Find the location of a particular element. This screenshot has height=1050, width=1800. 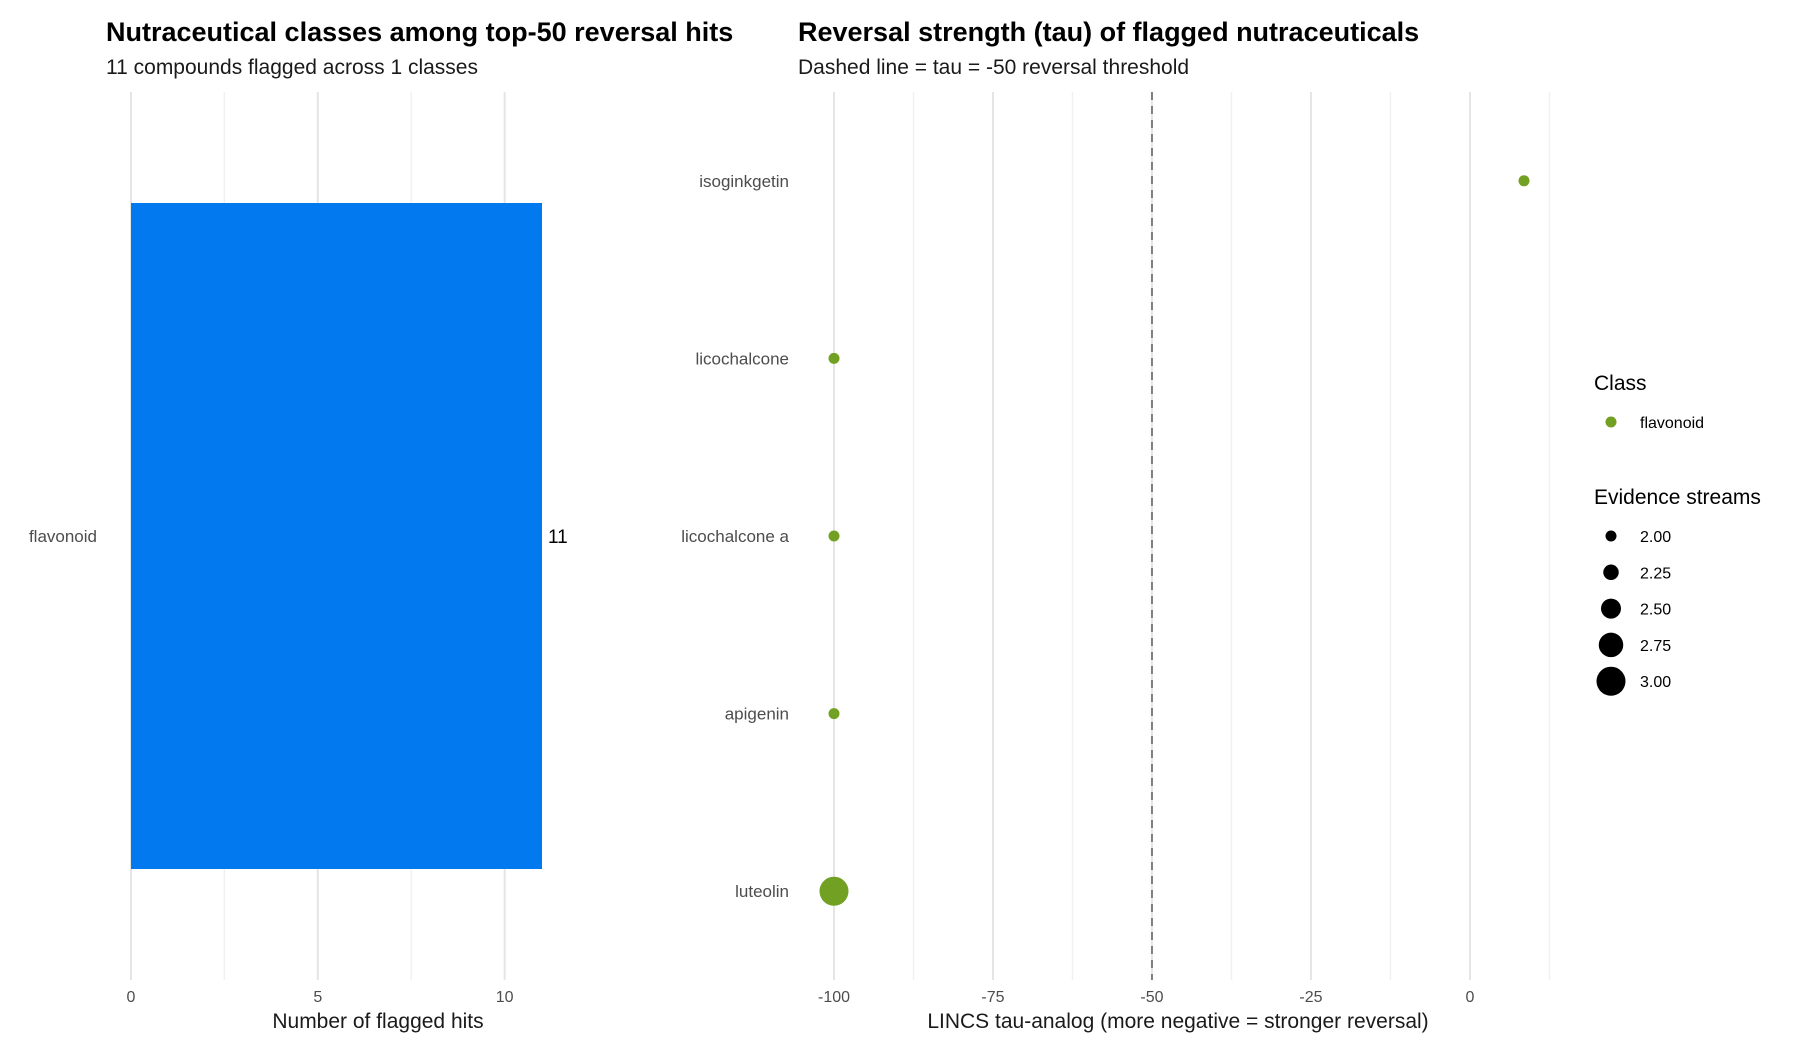

dot-category-label: isoginkgetin is located at coordinates (744, 181).